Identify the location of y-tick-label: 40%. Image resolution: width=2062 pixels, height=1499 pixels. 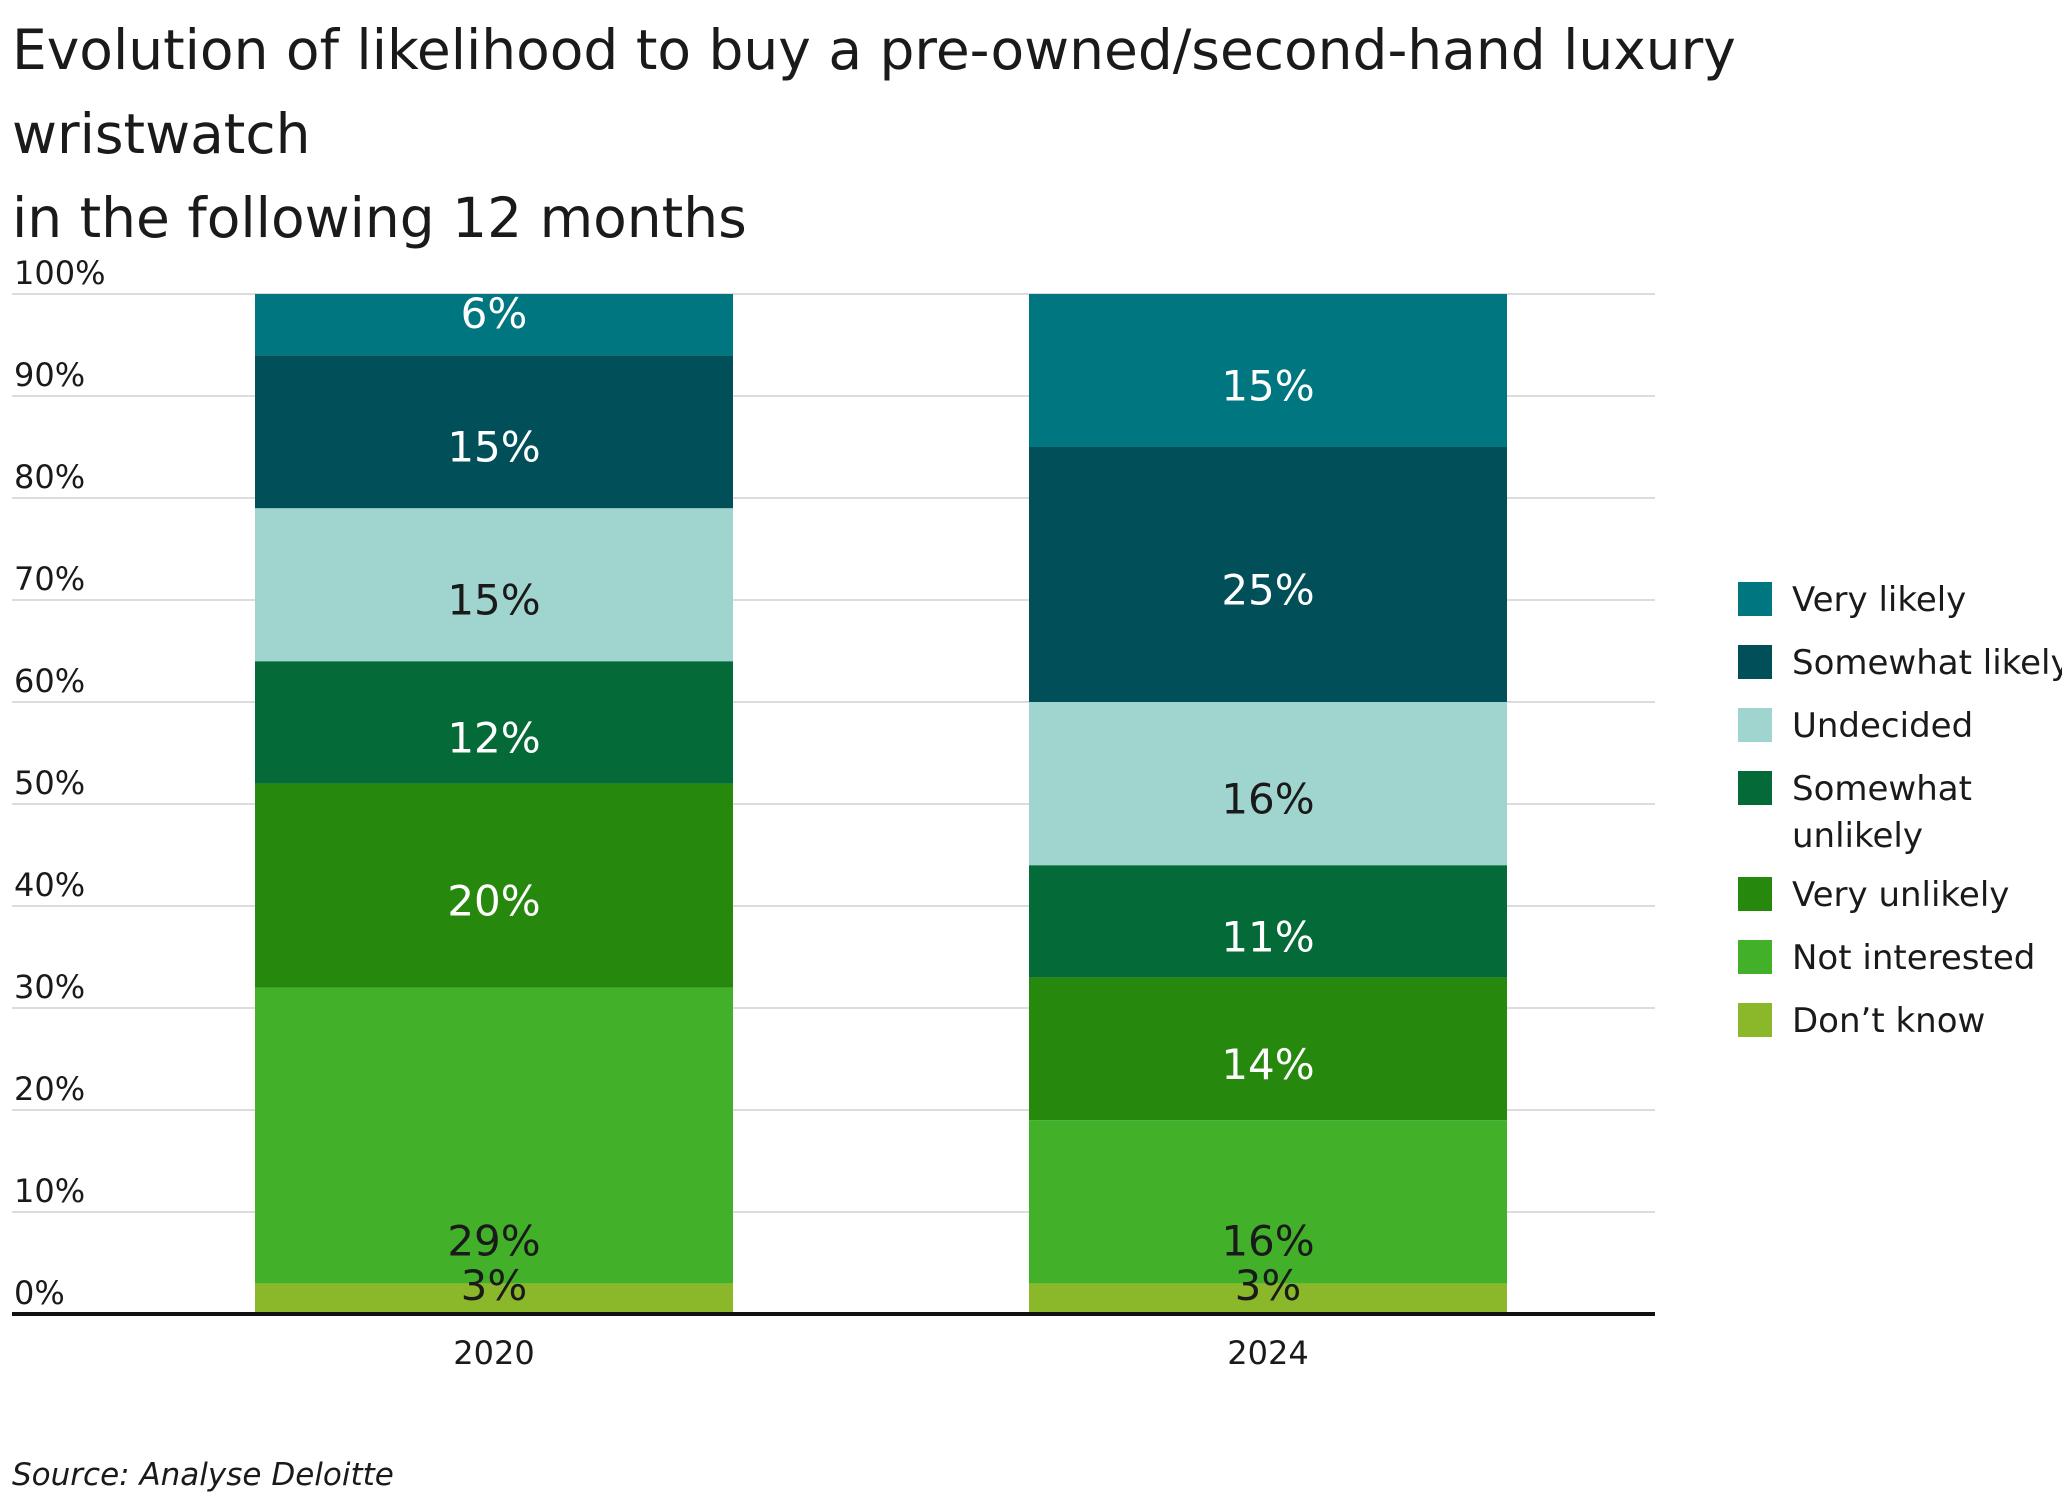
(49, 885).